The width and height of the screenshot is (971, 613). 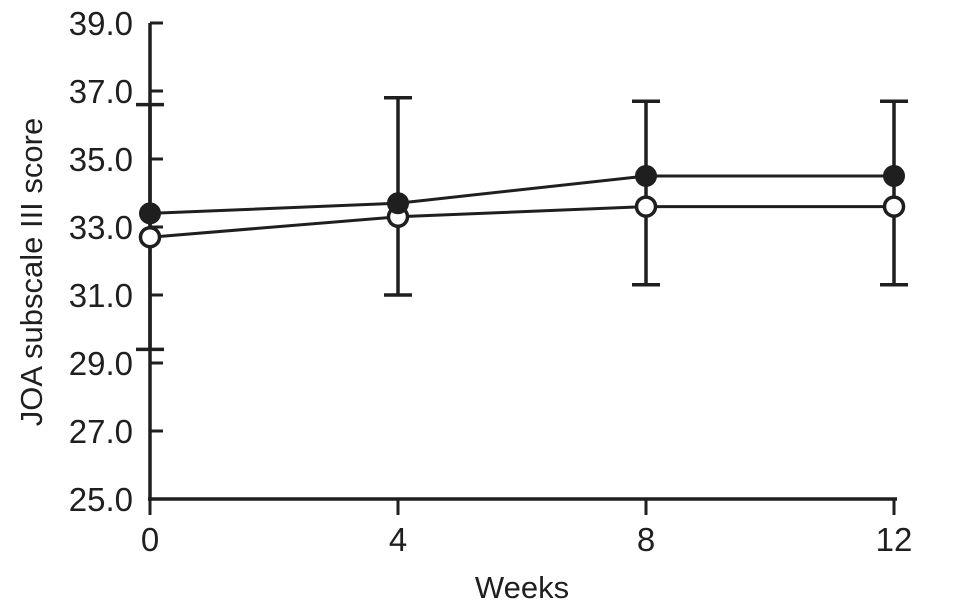 What do you see at coordinates (101, 363) in the screenshot?
I see `y-tick-label: 29.0` at bounding box center [101, 363].